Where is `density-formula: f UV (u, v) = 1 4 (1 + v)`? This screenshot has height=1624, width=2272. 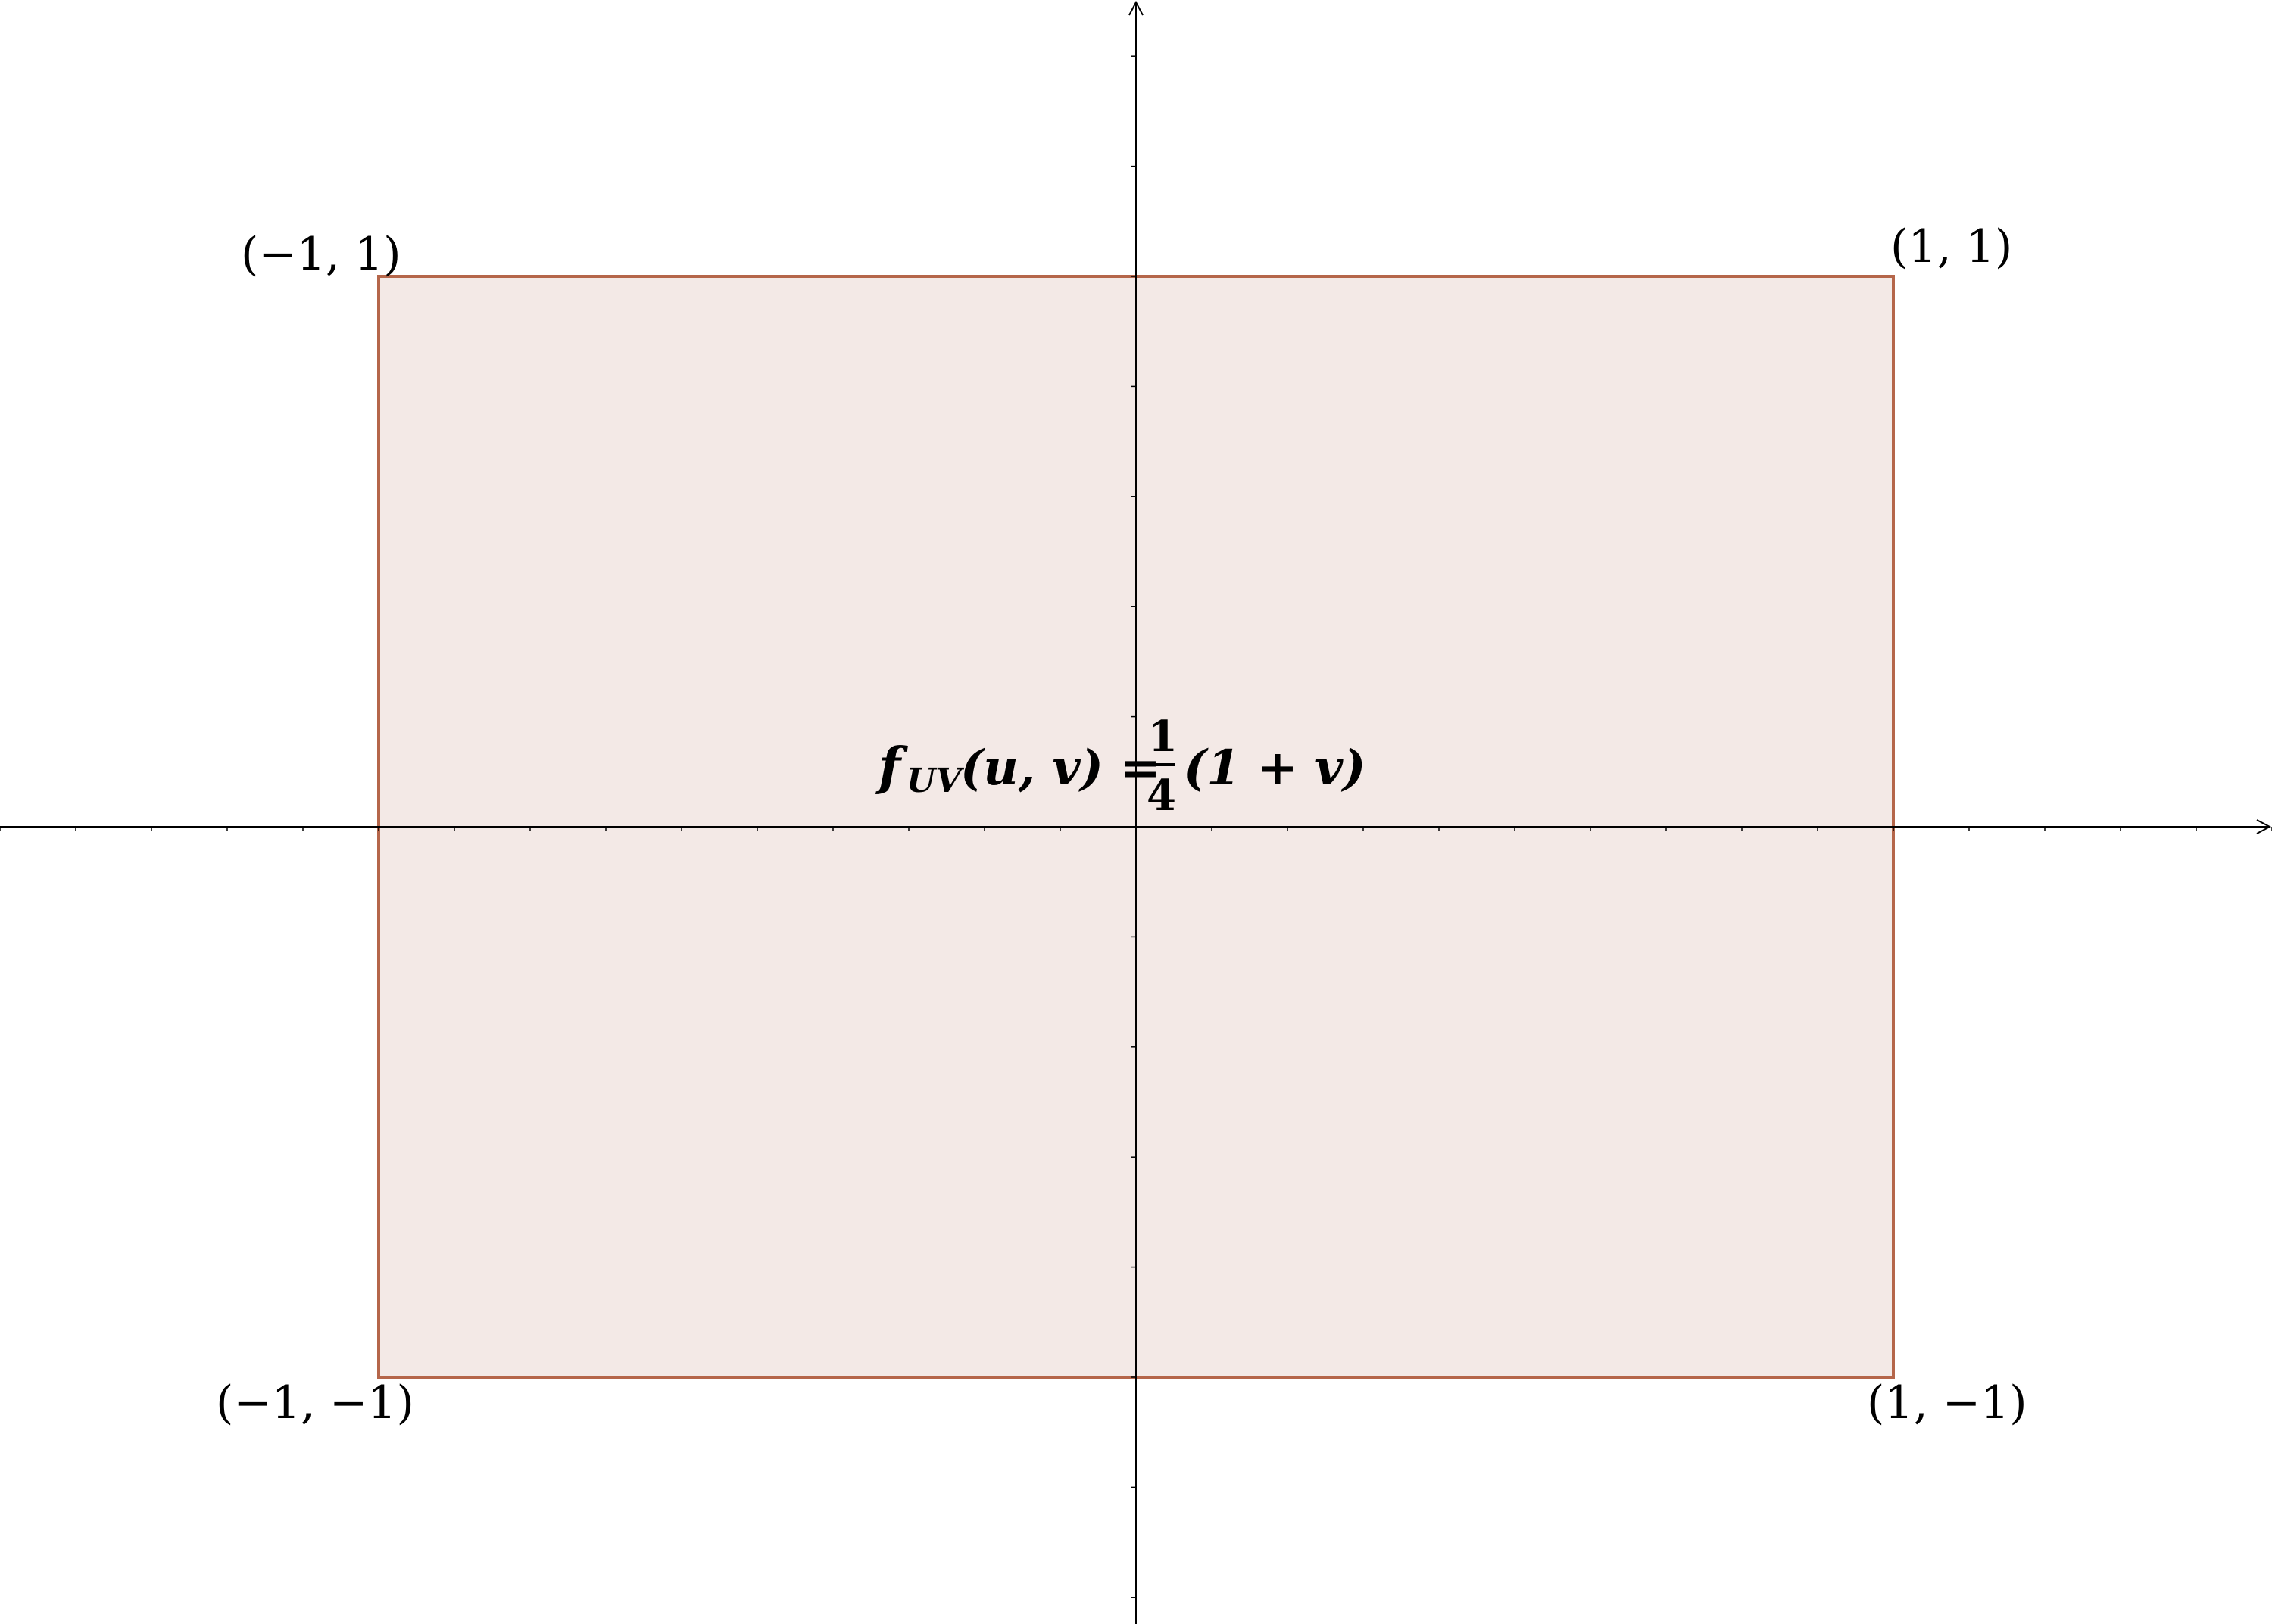 density-formula: f UV (u, v) = 1 4 (1 + v) is located at coordinates (1120, 766).